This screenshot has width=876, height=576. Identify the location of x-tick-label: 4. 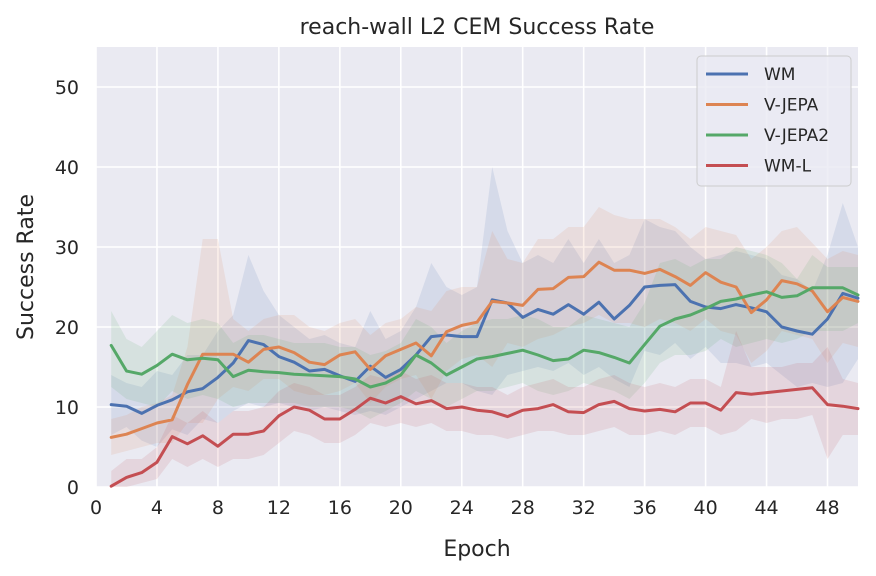
(157, 508).